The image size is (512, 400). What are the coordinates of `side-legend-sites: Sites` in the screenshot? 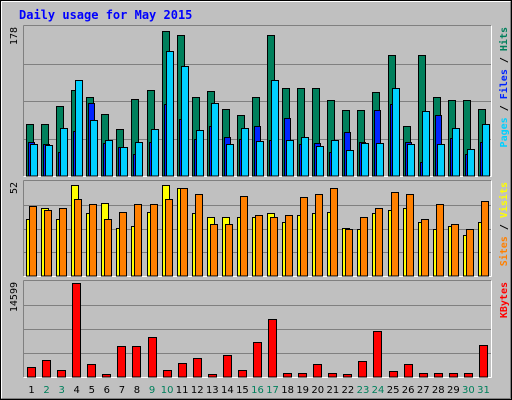 It's located at (504, 251).